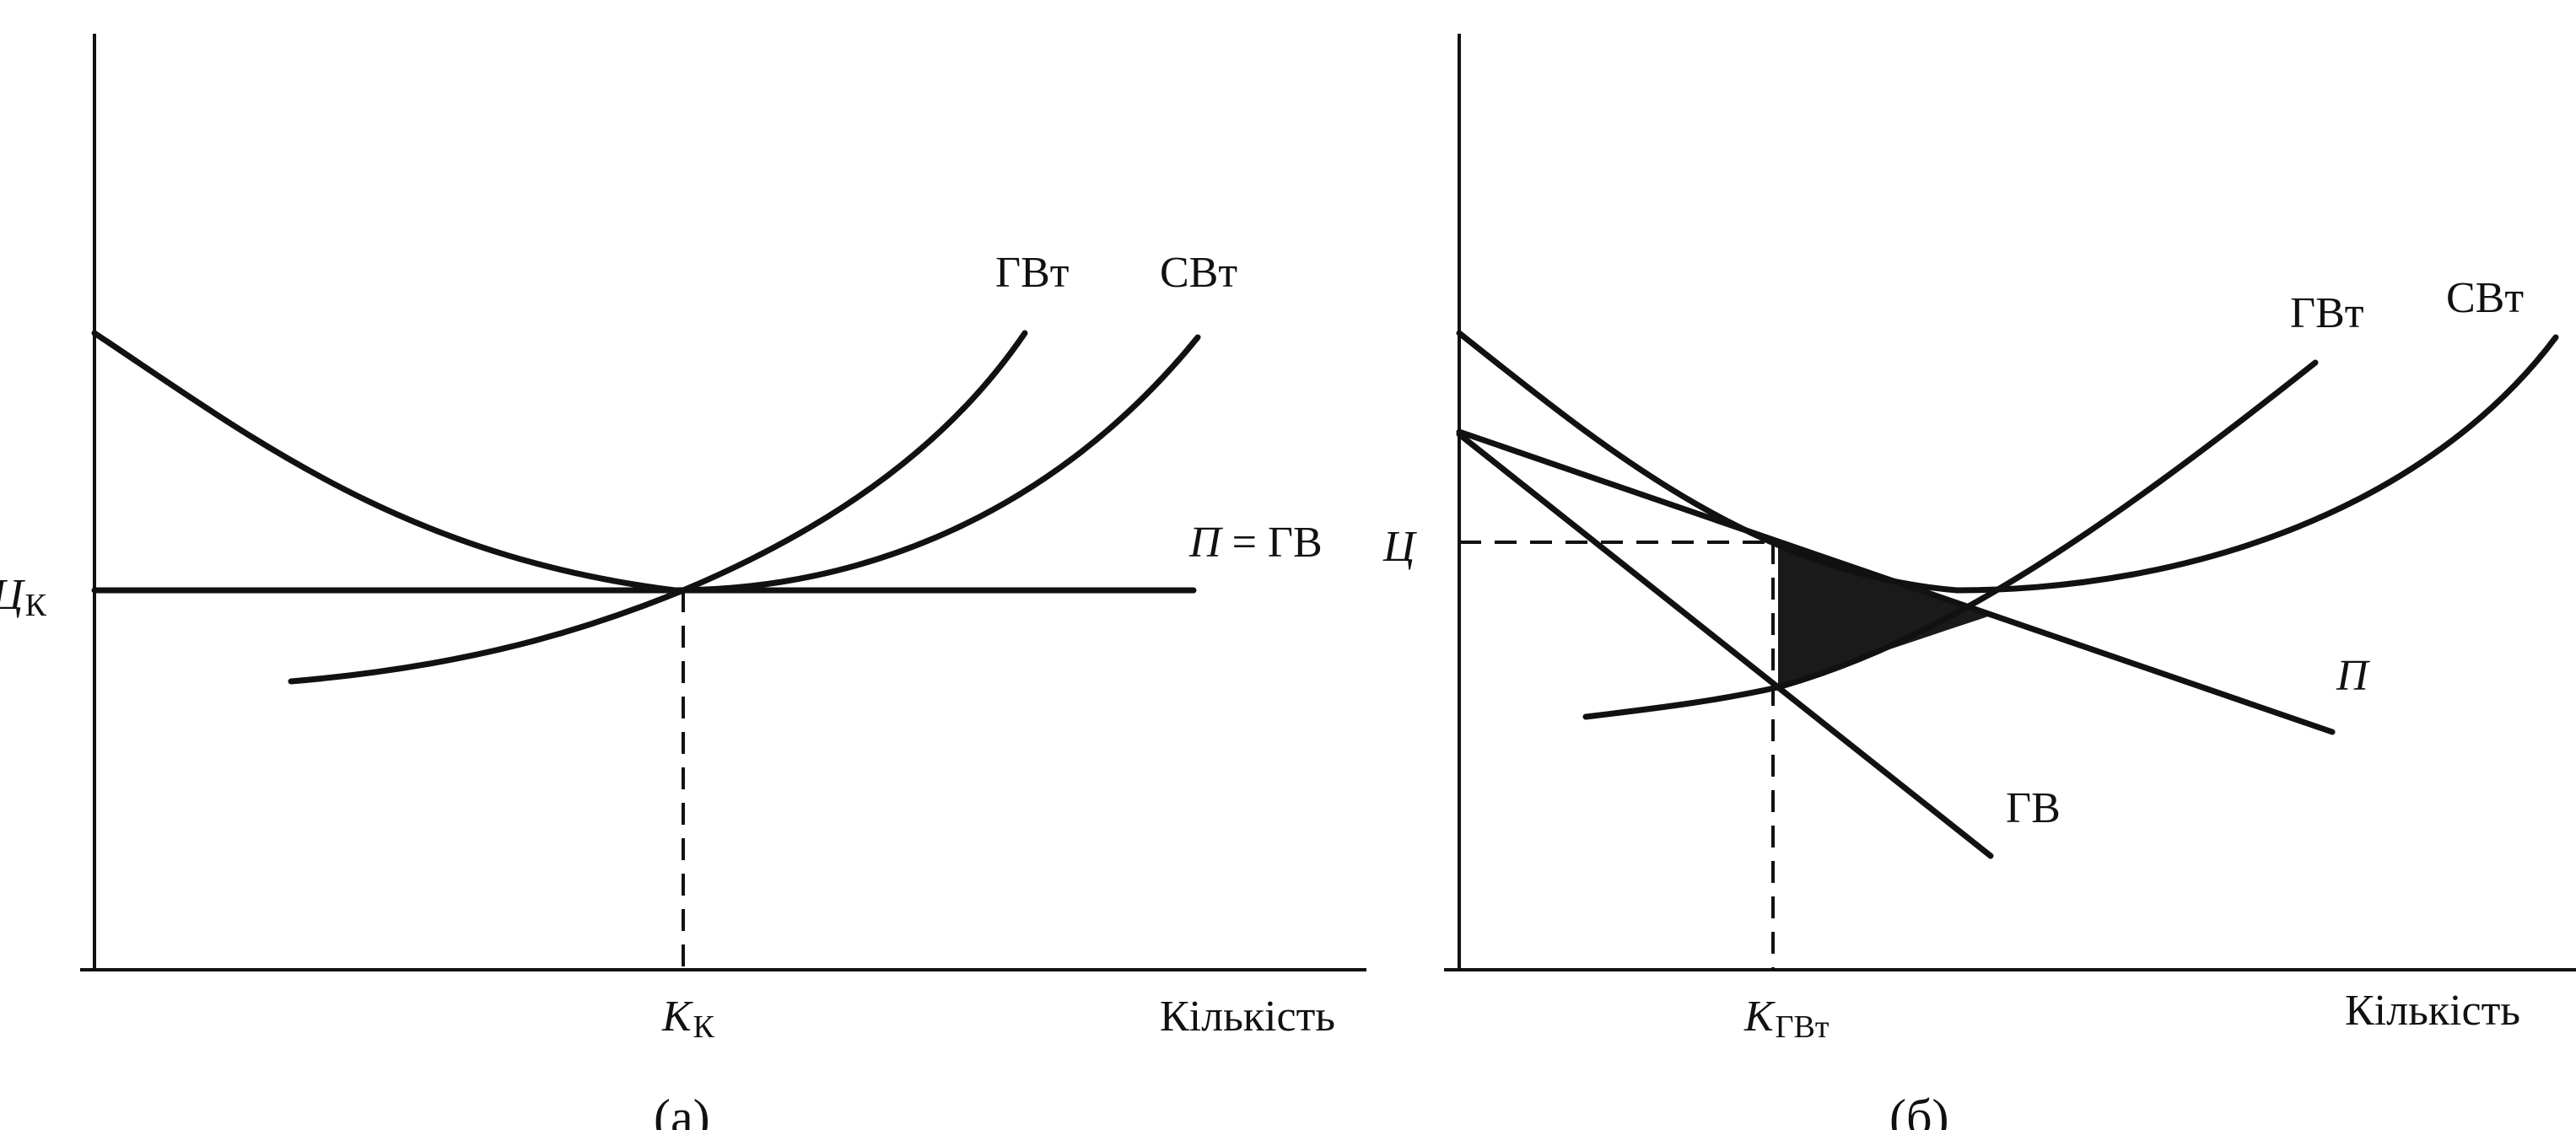 This screenshot has height=1130, width=2576. Describe the element at coordinates (1725, 645) in the screenshot. I see `curve-marginal-revenue-b` at that location.